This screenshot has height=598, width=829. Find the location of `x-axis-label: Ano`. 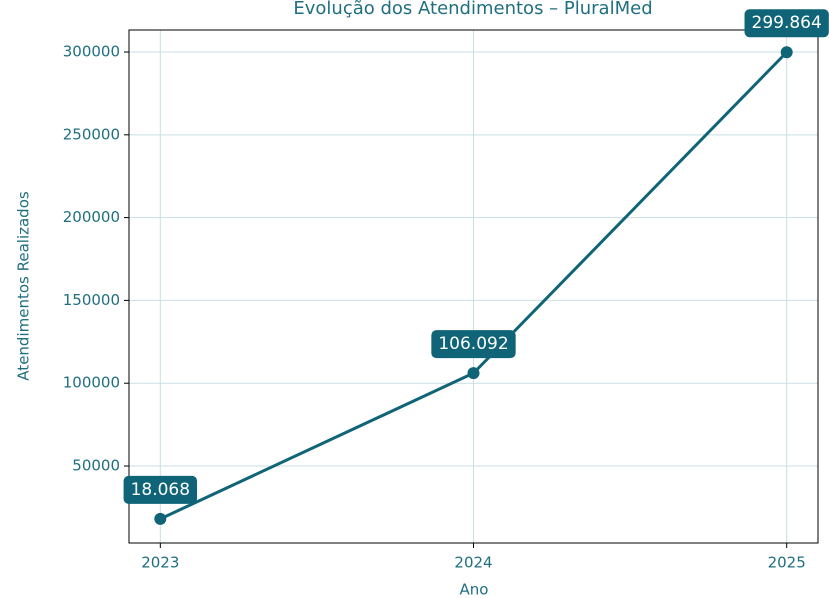

x-axis-label: Ano is located at coordinates (474, 589).